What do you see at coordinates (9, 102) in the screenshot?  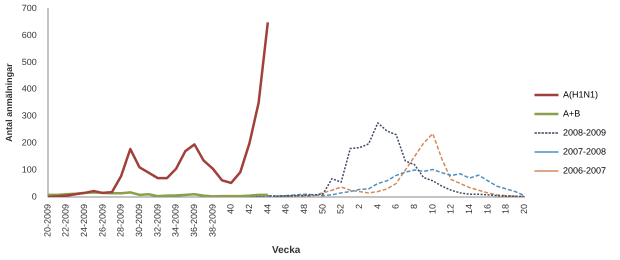 I see `y-axis-title: Antal anmälningar` at bounding box center [9, 102].